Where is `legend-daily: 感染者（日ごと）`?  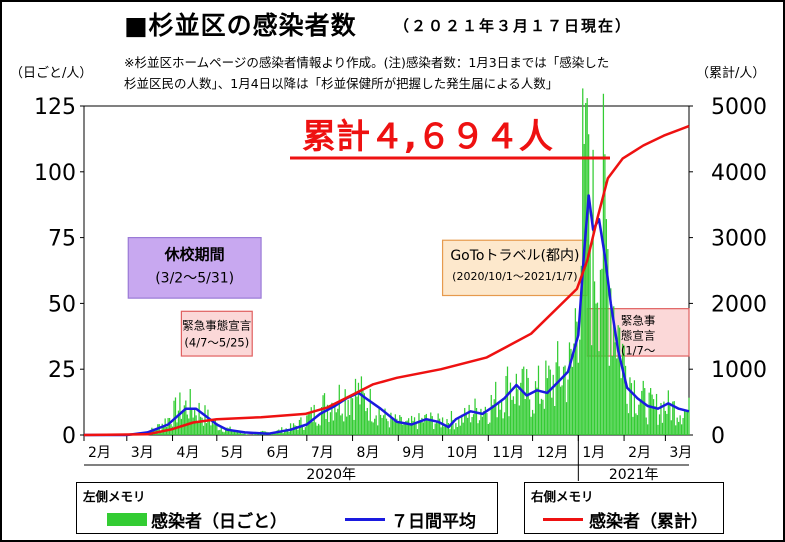 legend-daily: 感染者（日ごと） is located at coordinates (197, 519).